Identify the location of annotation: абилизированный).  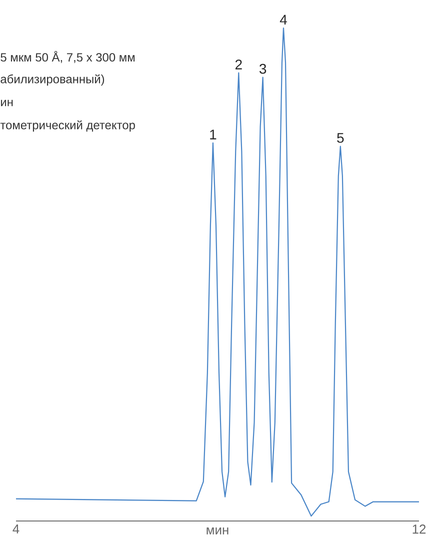
(52, 80).